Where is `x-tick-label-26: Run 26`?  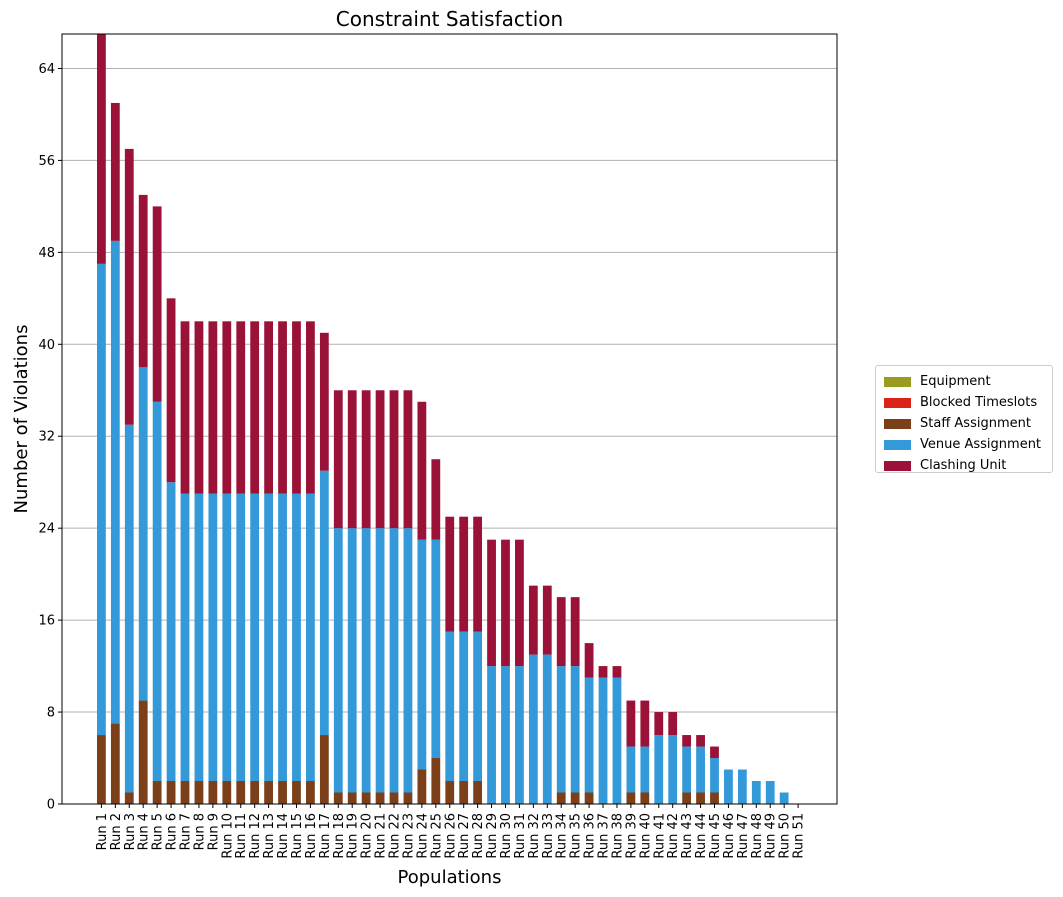 x-tick-label-26: Run 26 is located at coordinates (450, 836).